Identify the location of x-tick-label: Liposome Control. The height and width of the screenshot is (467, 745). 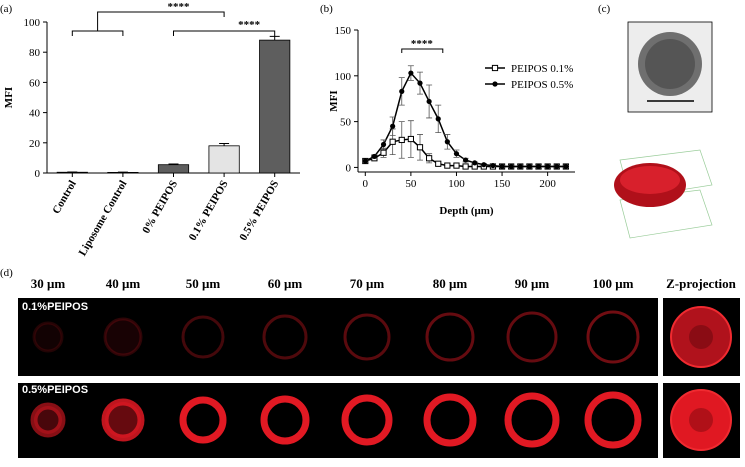
(103, 219).